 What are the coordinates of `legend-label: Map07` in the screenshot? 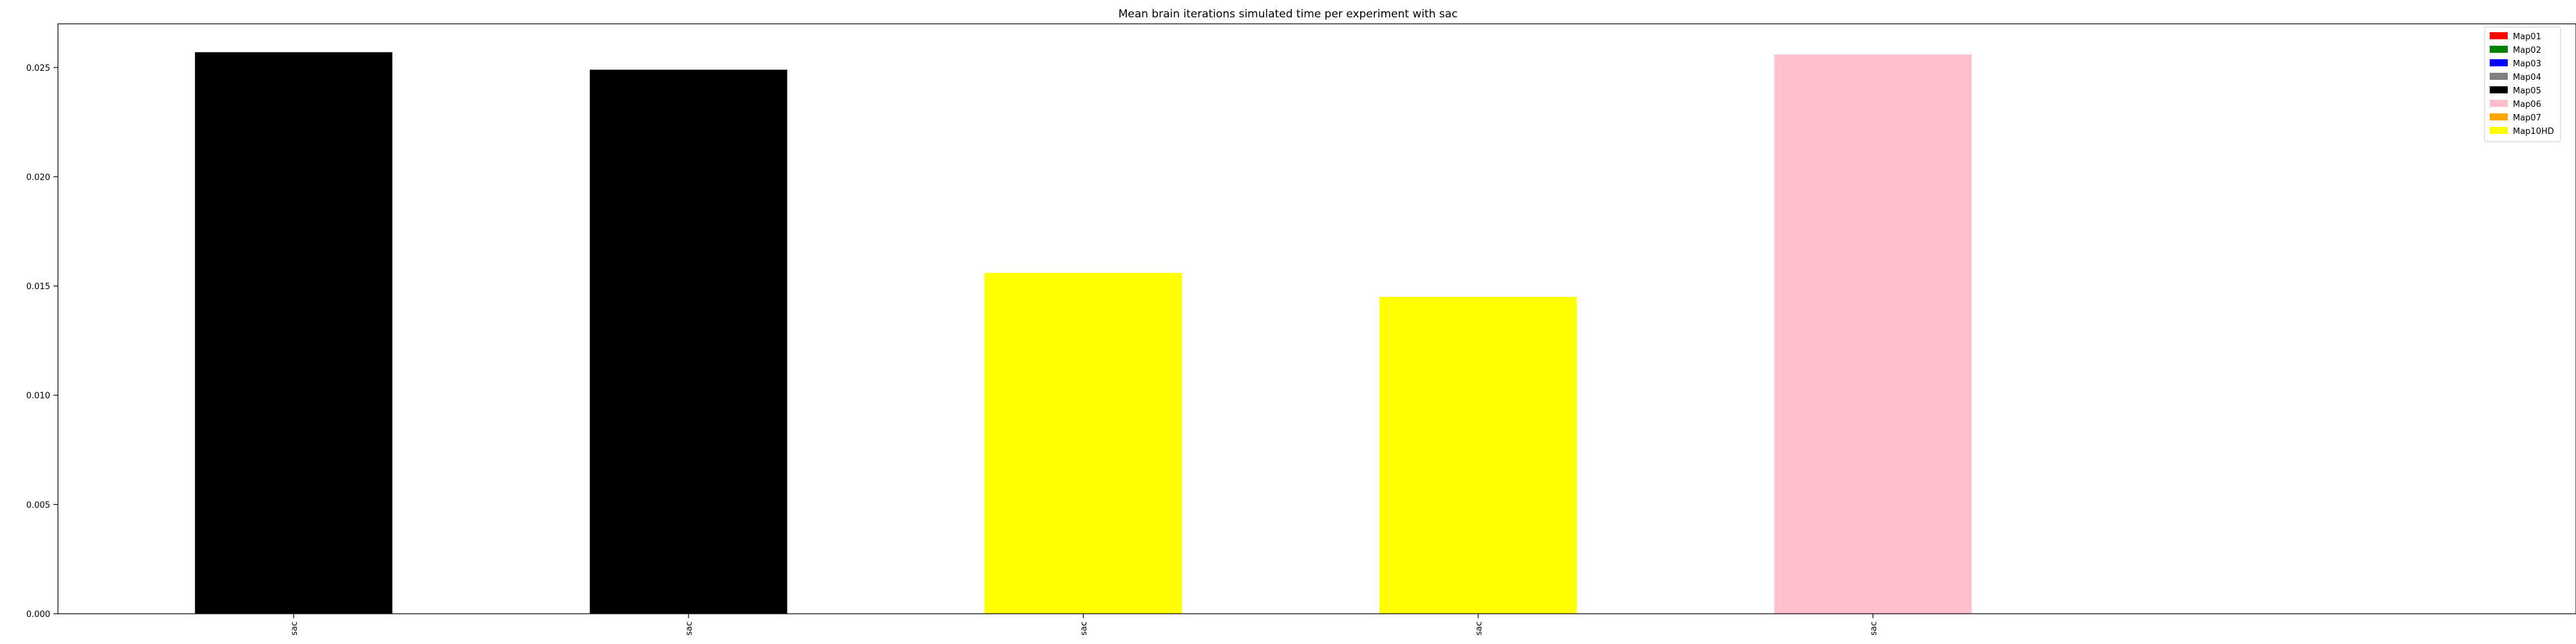 It's located at (2527, 118).